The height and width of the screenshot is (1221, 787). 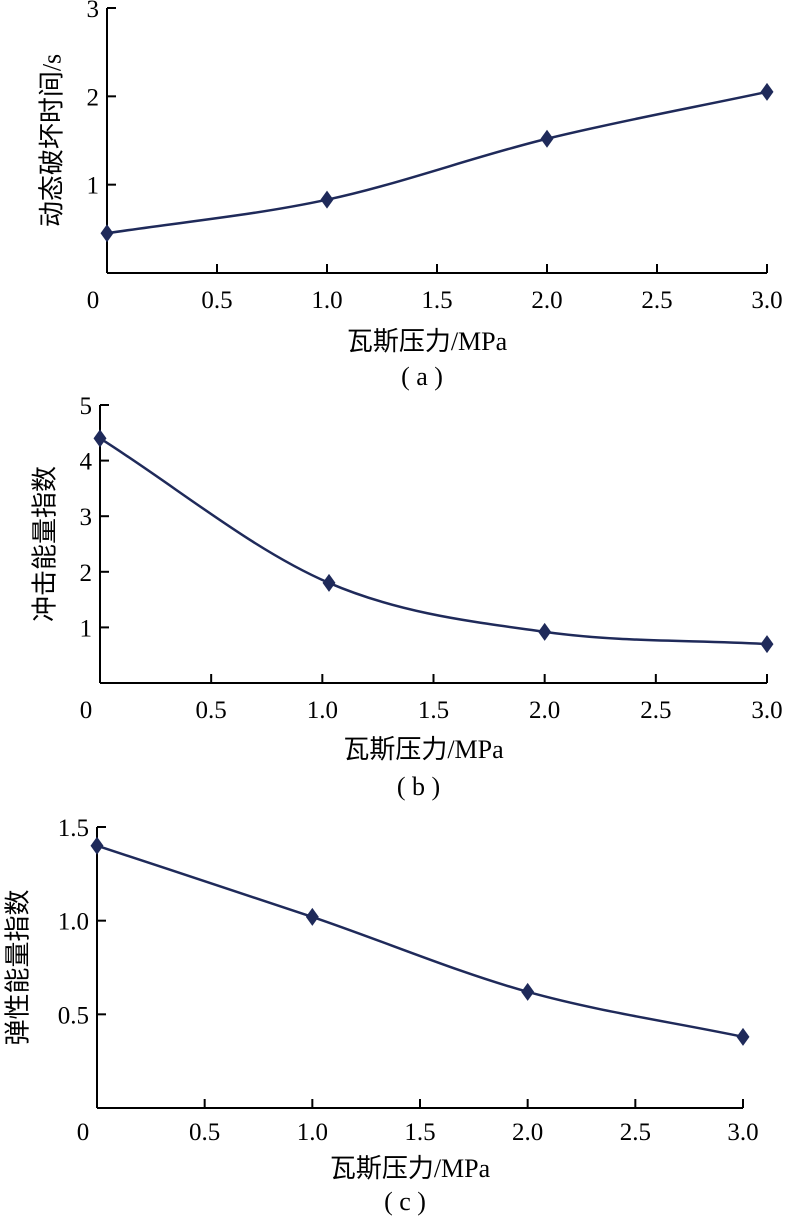 I want to click on y-tick-label: 1.5, so click(x=73, y=828).